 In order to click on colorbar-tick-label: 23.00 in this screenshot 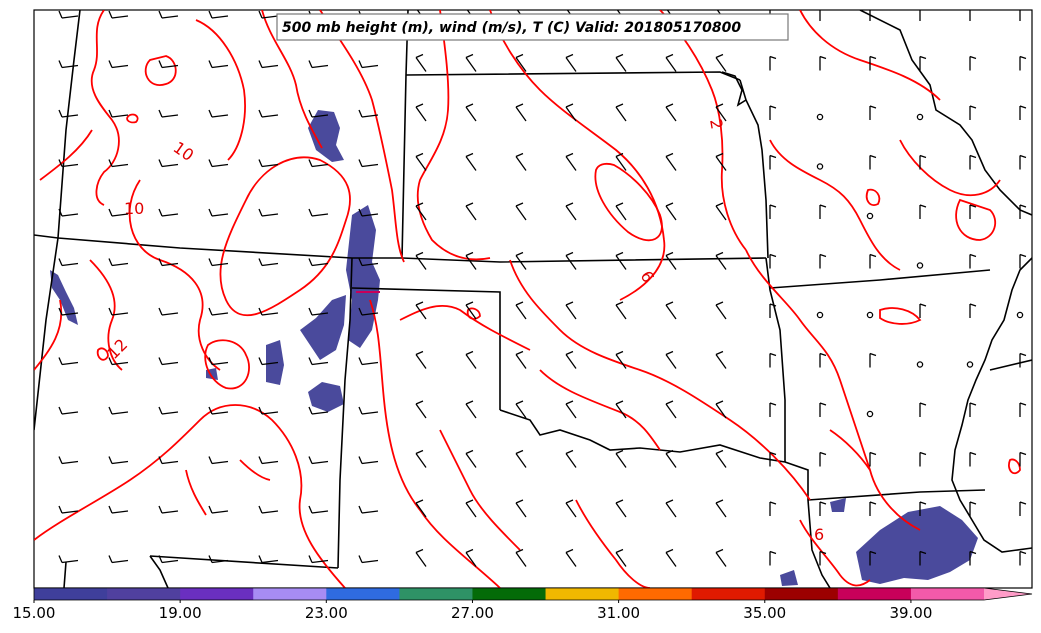, I will do `click(326, 613)`.